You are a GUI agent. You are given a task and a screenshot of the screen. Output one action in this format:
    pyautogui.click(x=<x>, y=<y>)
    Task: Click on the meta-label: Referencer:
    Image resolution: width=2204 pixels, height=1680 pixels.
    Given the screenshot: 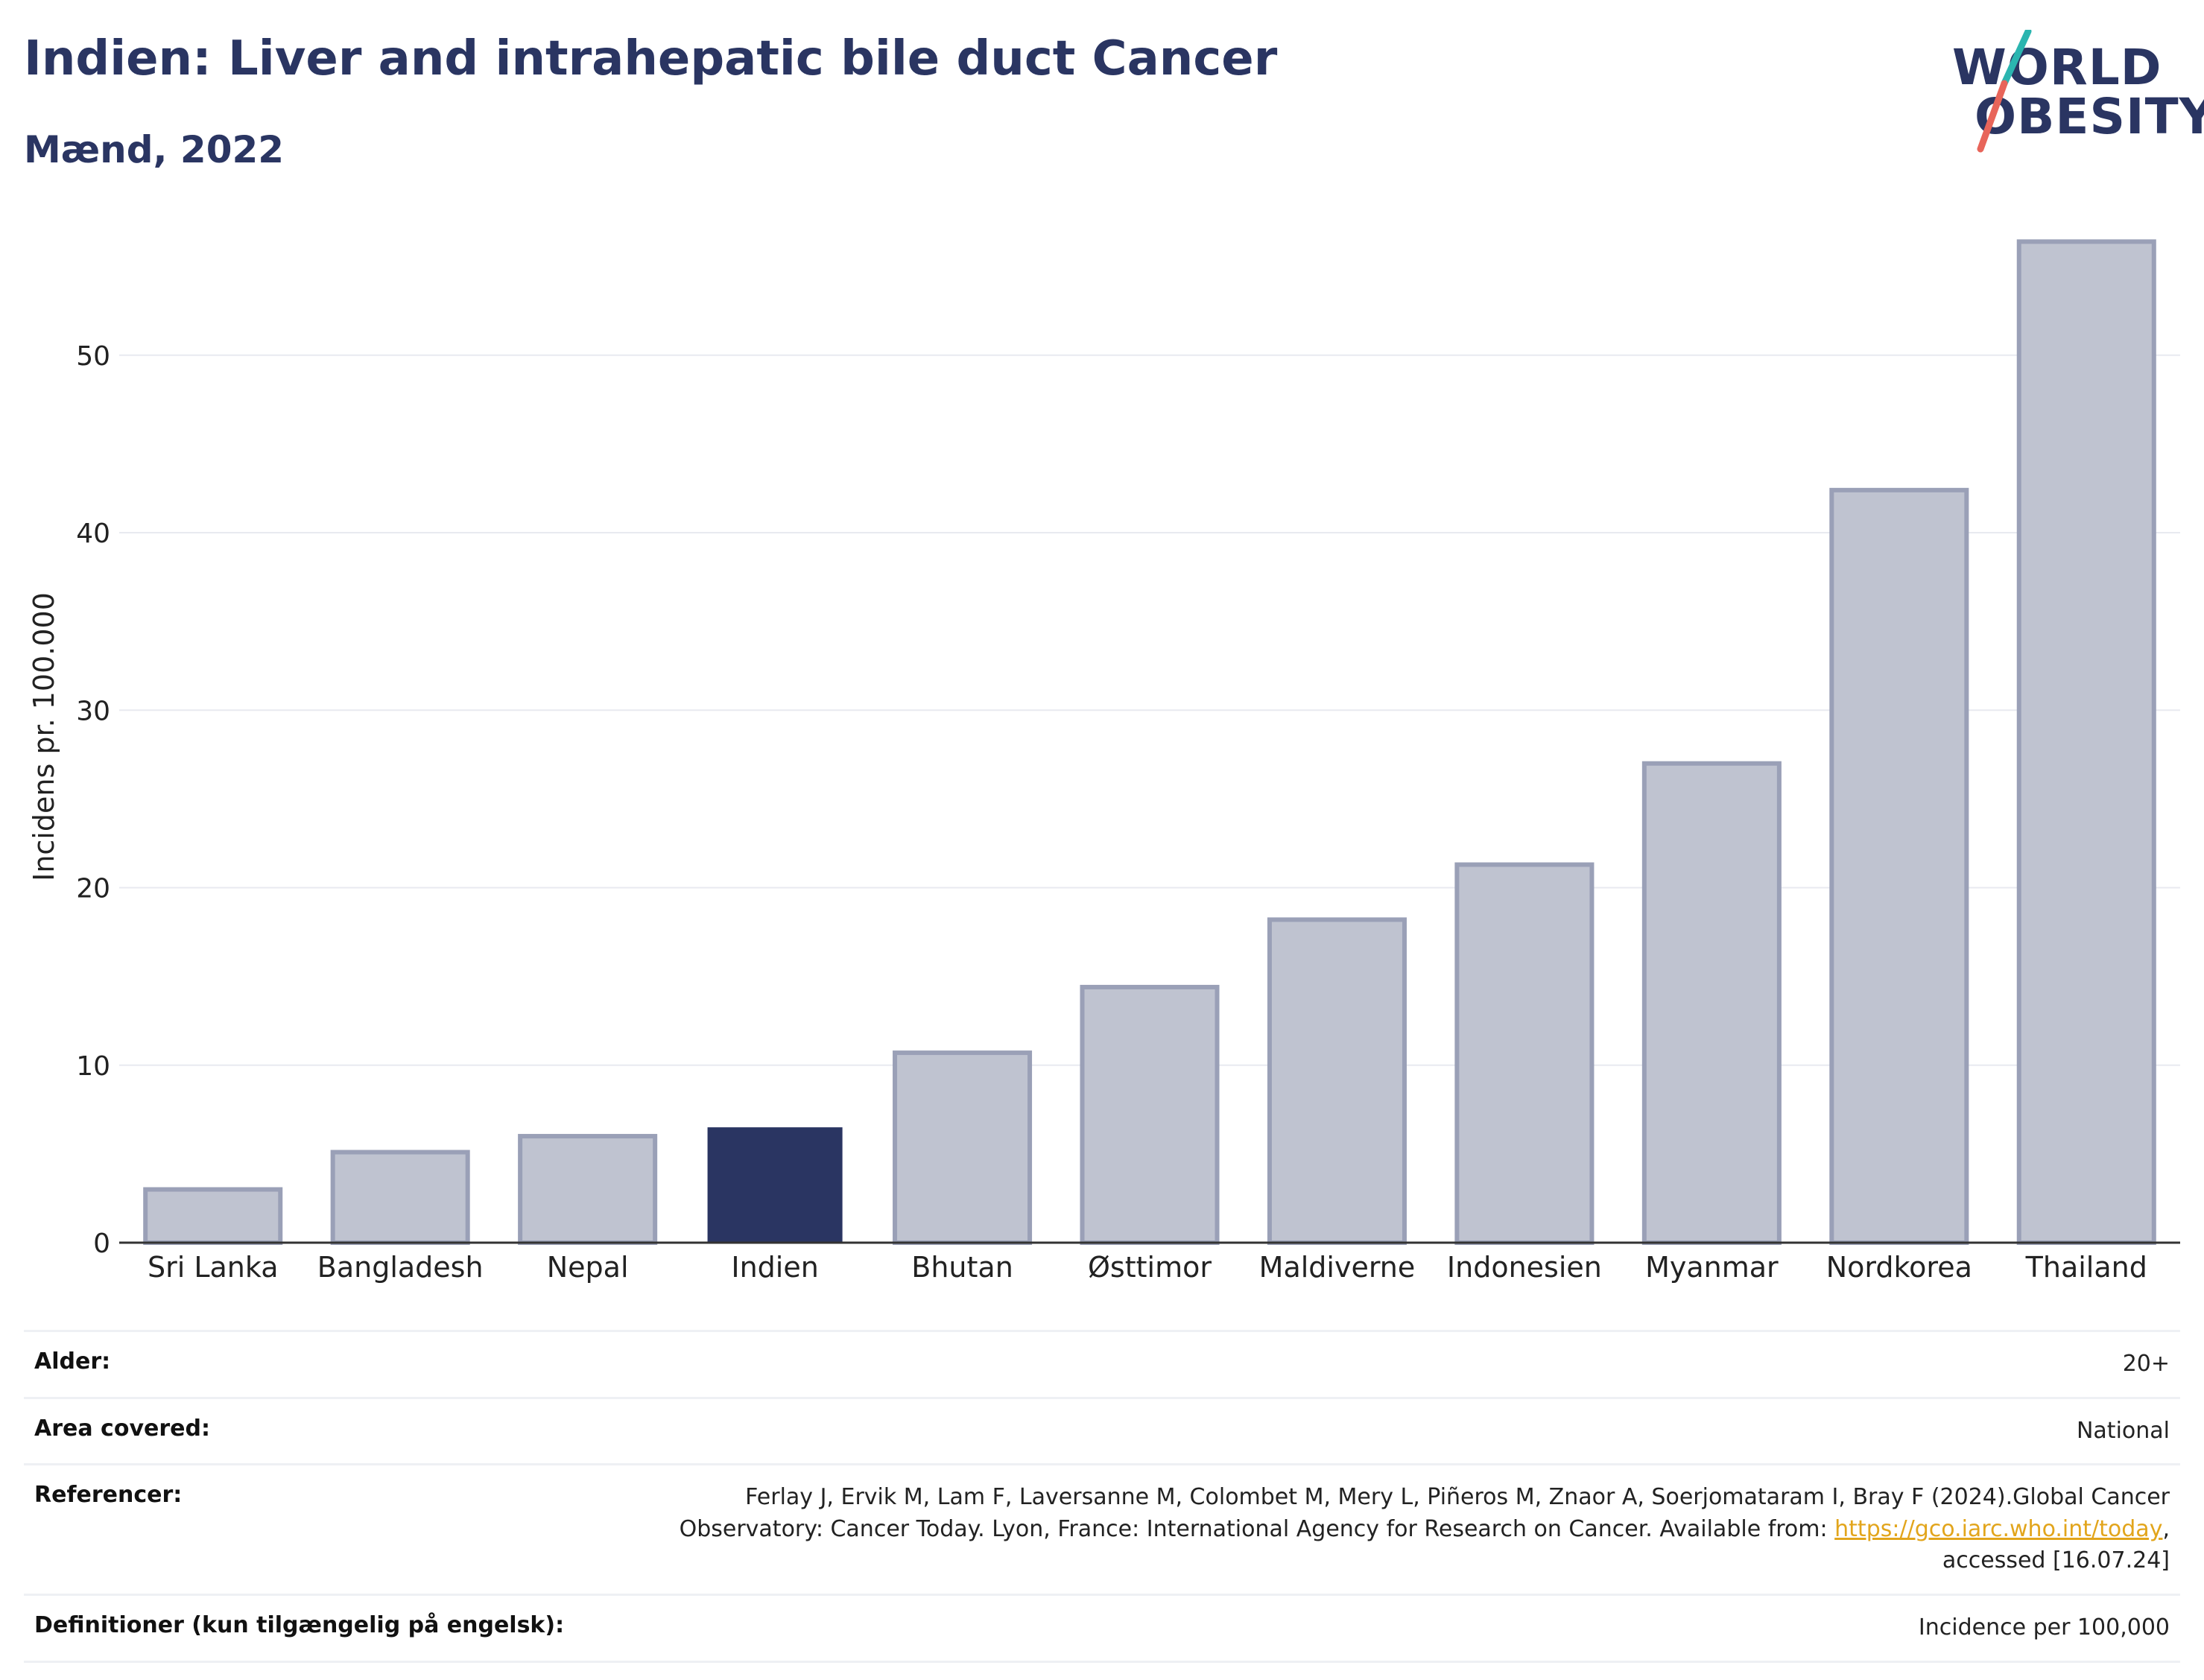 What is the action you would take?
    pyautogui.click(x=108, y=1495)
    